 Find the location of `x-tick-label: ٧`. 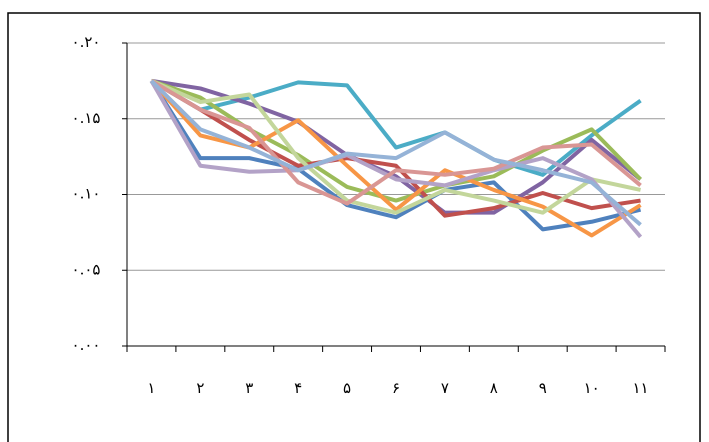

x-tick-label: ٧ is located at coordinates (445, 388).